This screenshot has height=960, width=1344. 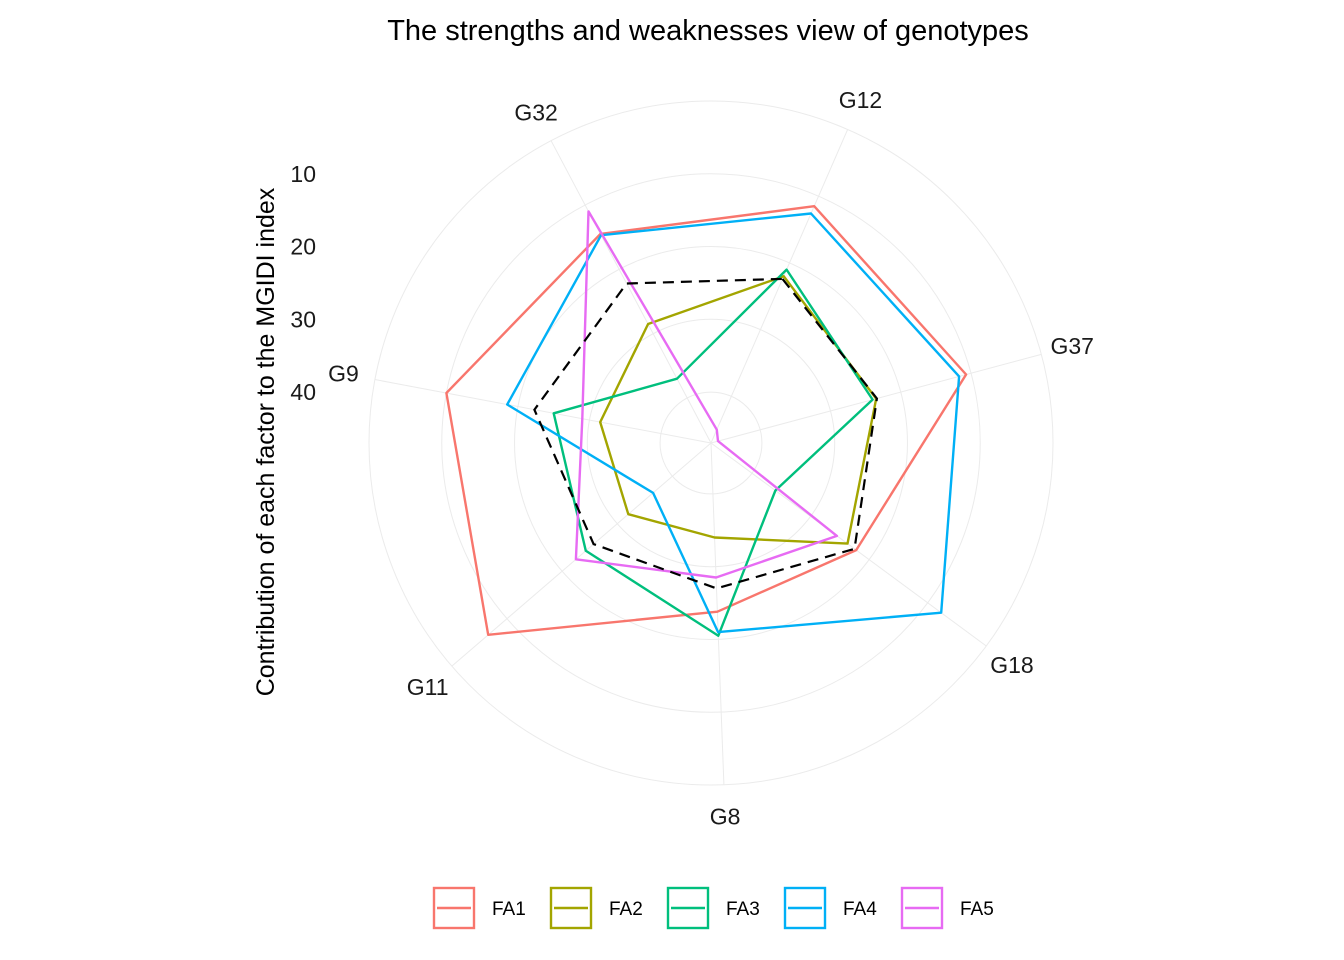 What do you see at coordinates (830, 908) in the screenshot?
I see `legend-item-FA4: FA4` at bounding box center [830, 908].